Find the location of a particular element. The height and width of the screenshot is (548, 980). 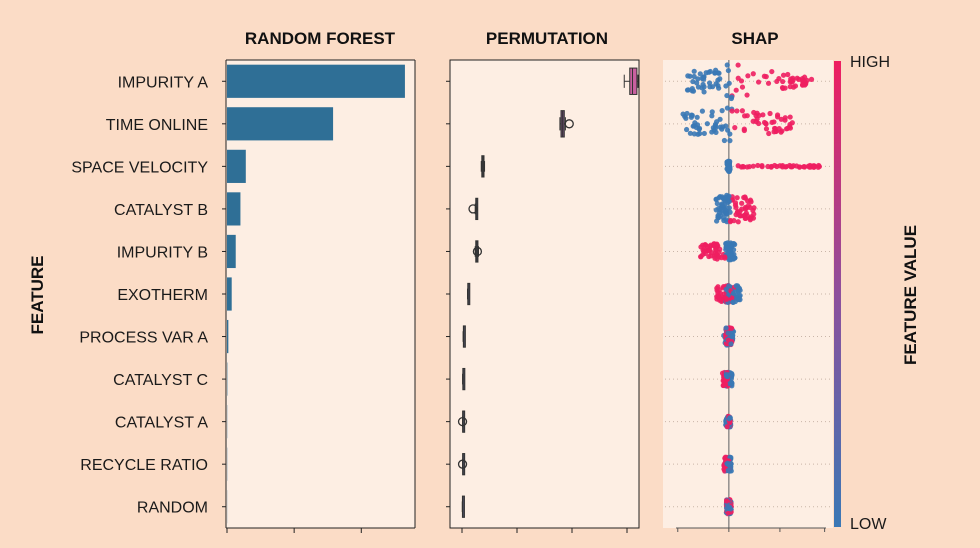

feature-label: RANDOM is located at coordinates (172, 508).